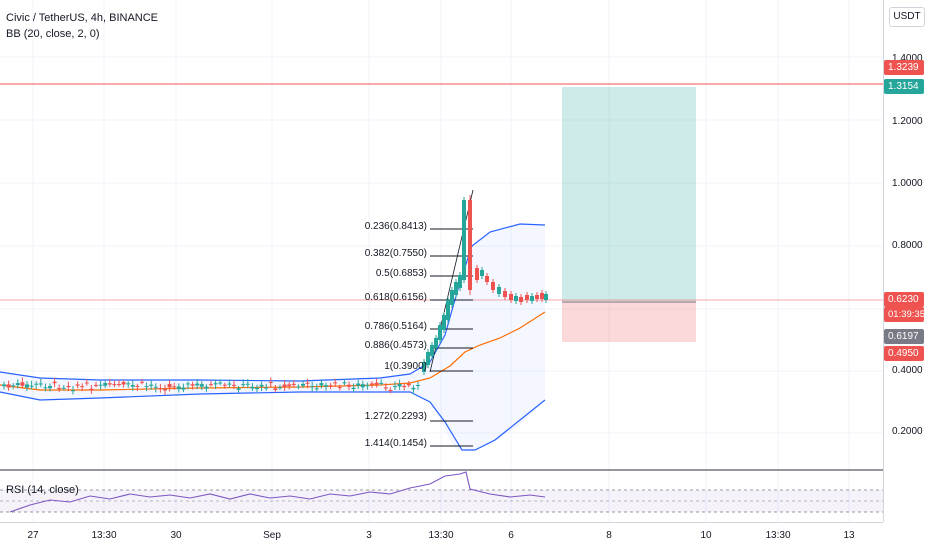  Describe the element at coordinates (904, 336) in the screenshot. I see `entry-price-label: 0.6197` at that location.